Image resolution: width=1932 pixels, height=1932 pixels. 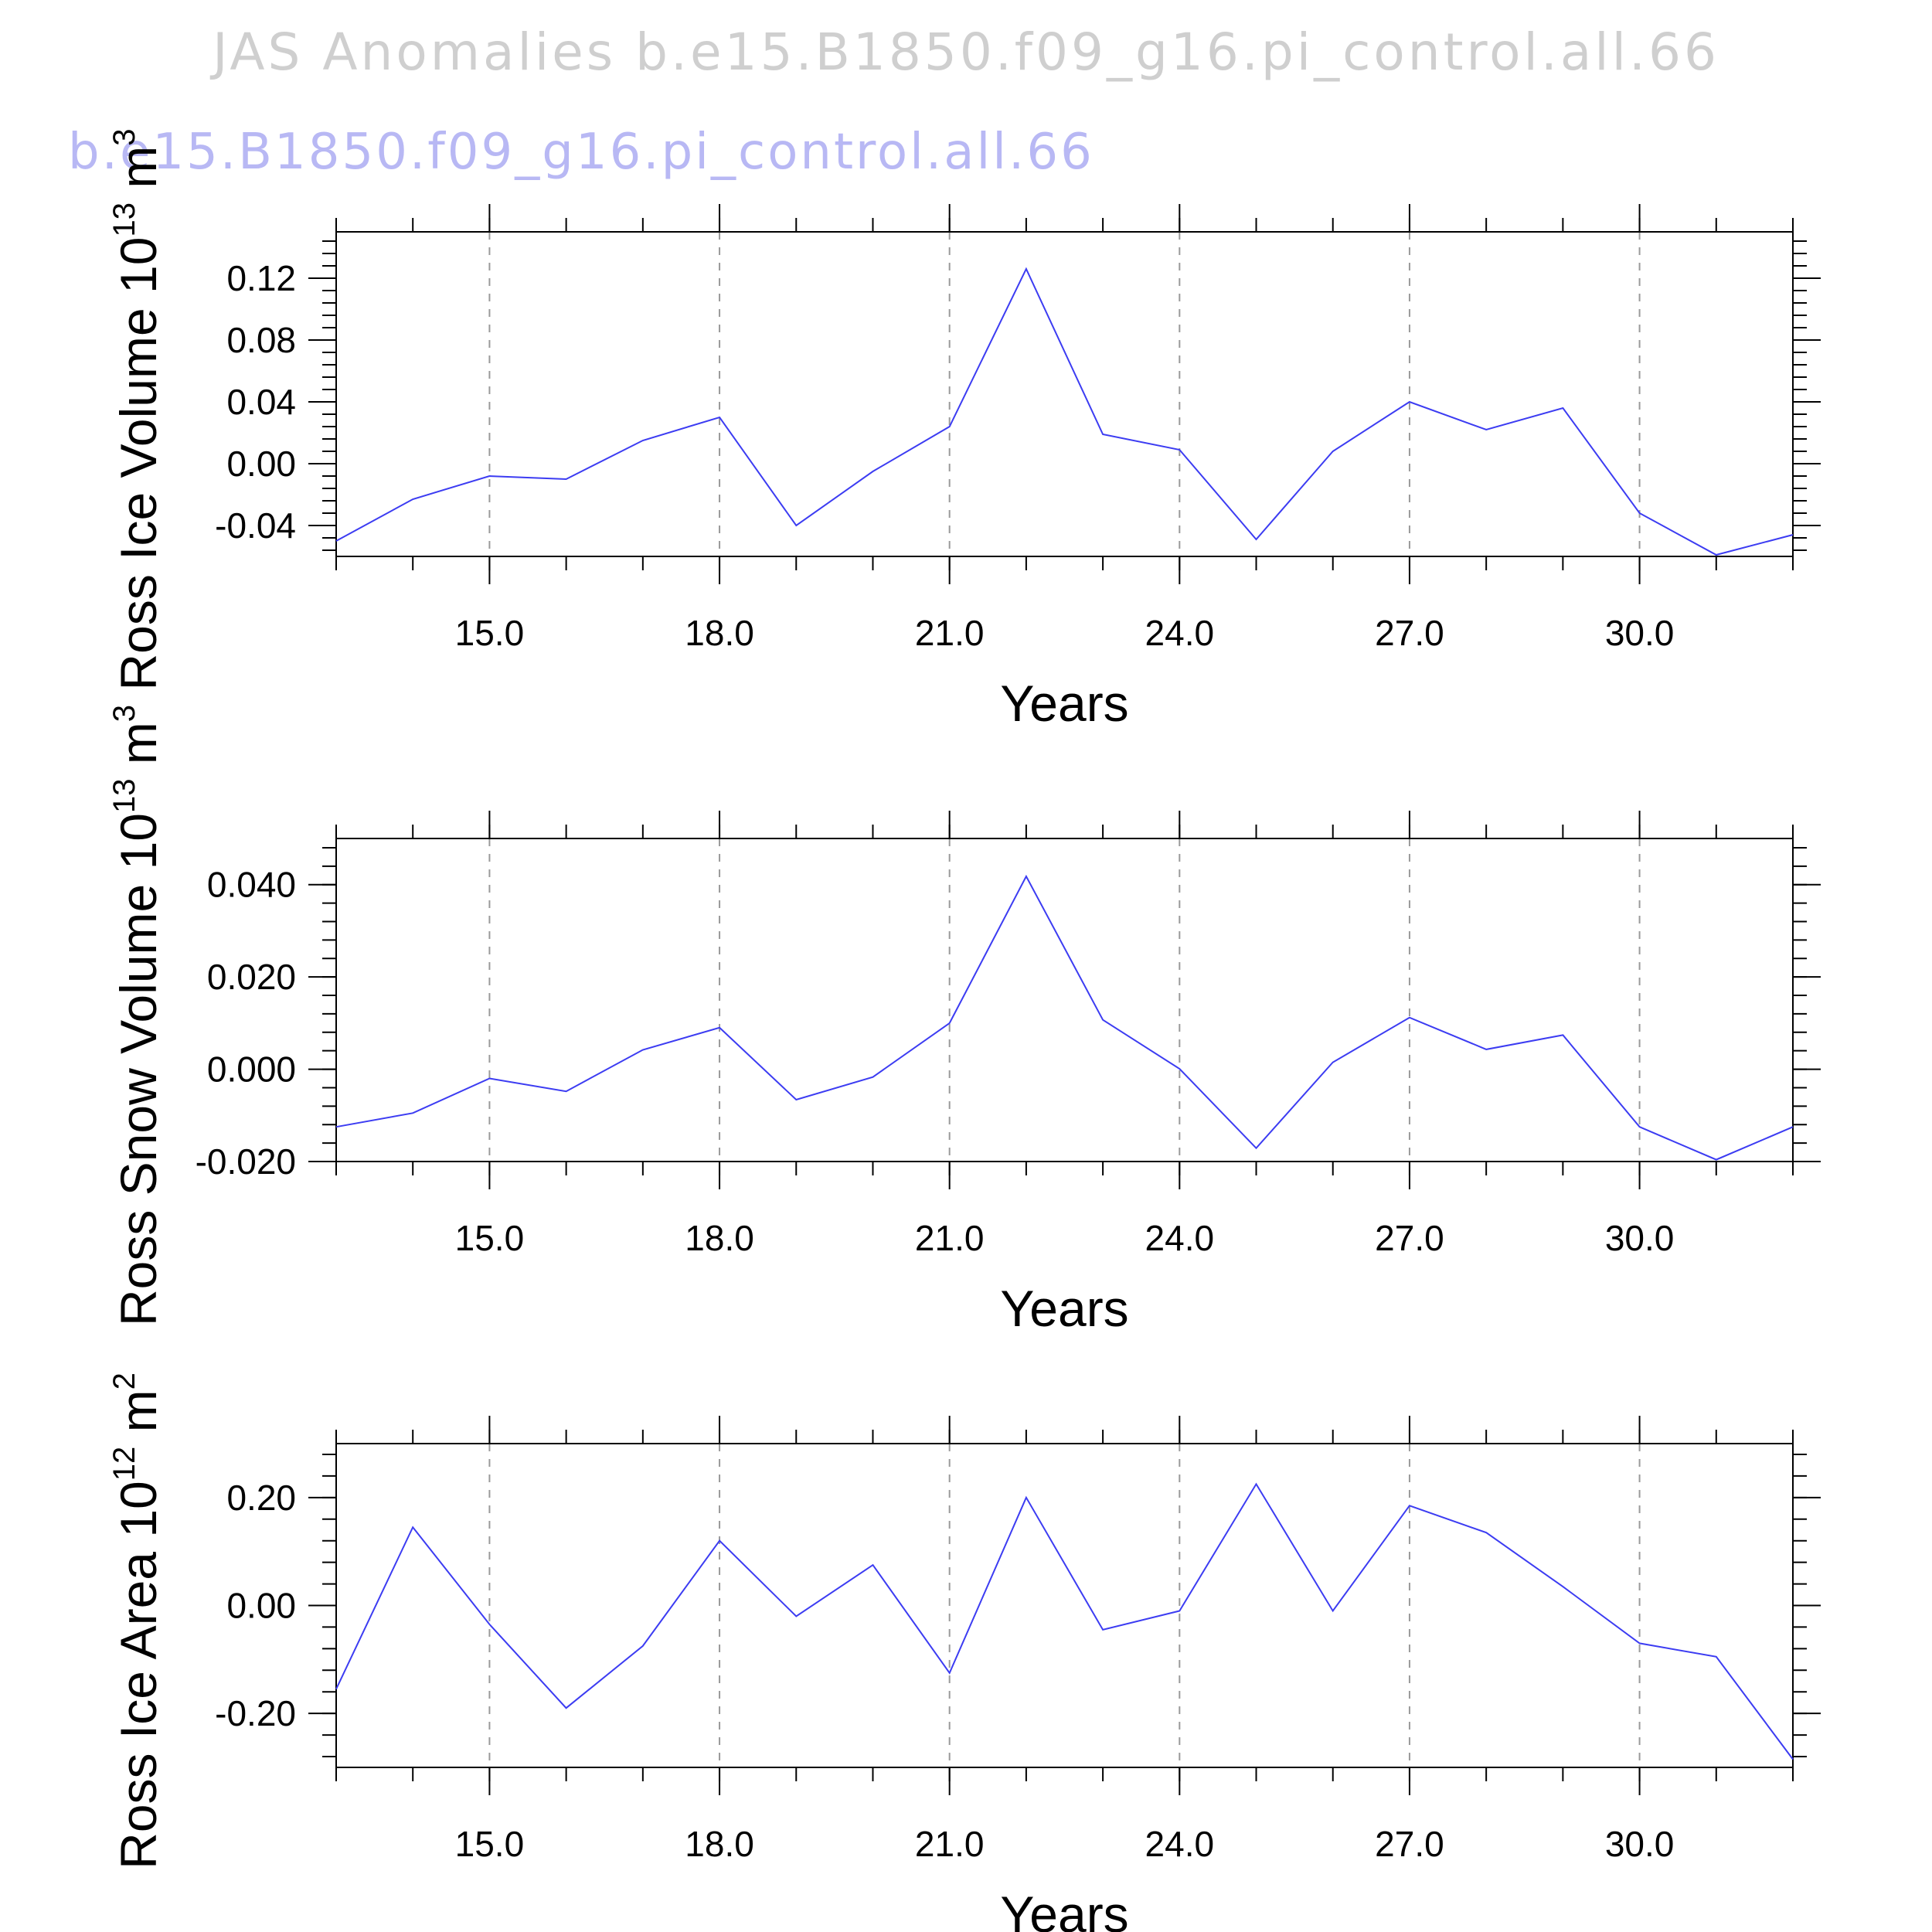 What do you see at coordinates (255, 1713) in the screenshot?
I see `y-tick-label: -0.20` at bounding box center [255, 1713].